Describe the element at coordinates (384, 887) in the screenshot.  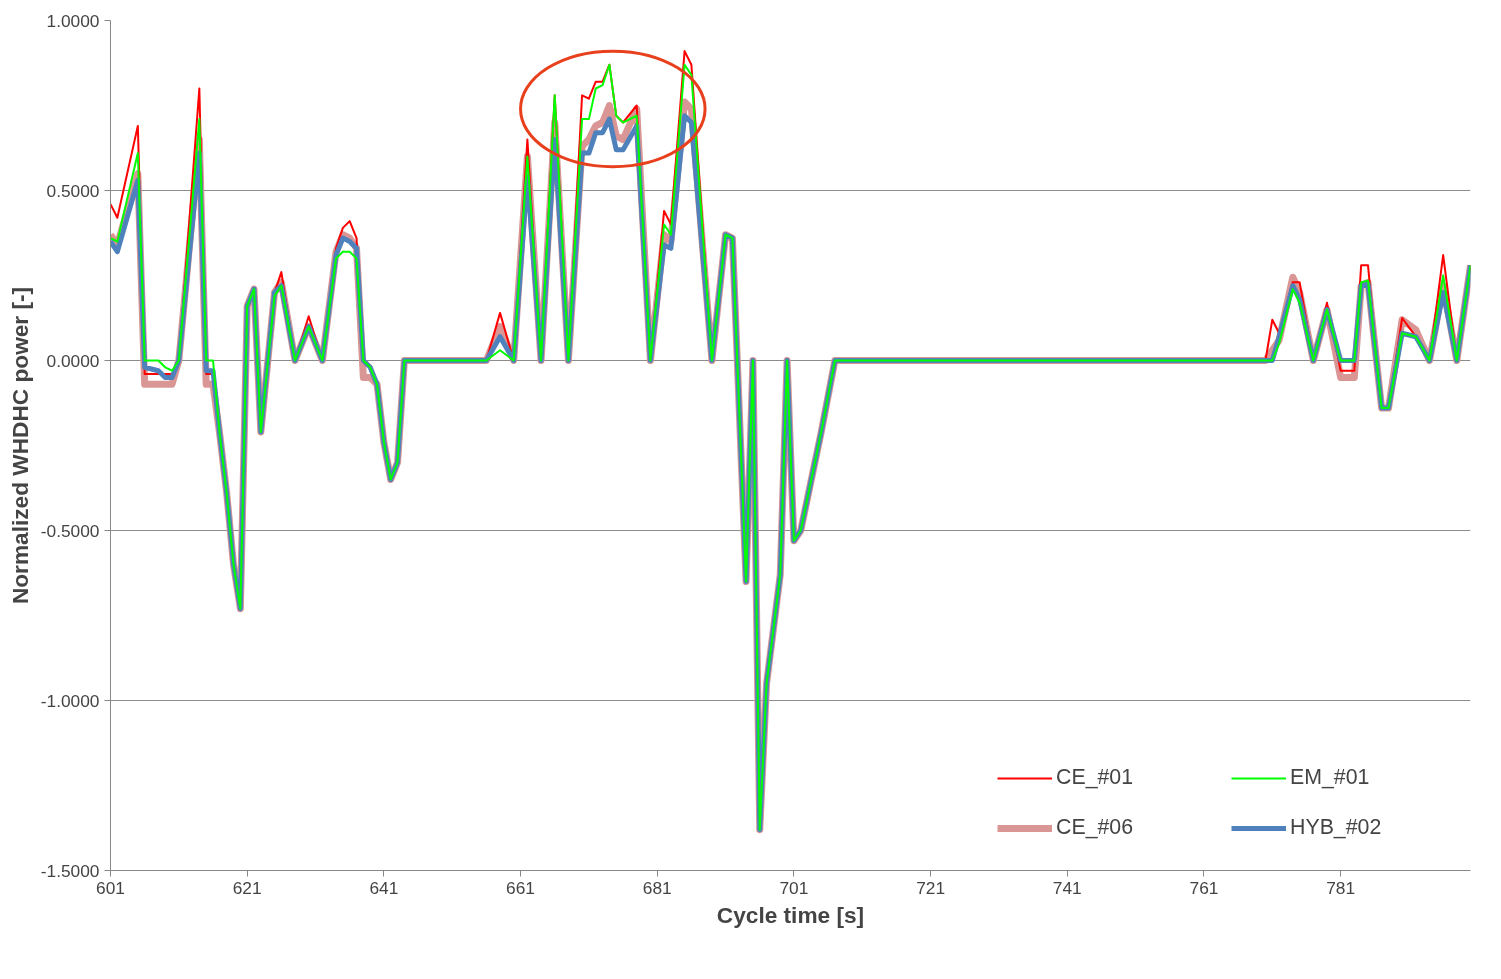
I see `x-tick-label: 641` at that location.